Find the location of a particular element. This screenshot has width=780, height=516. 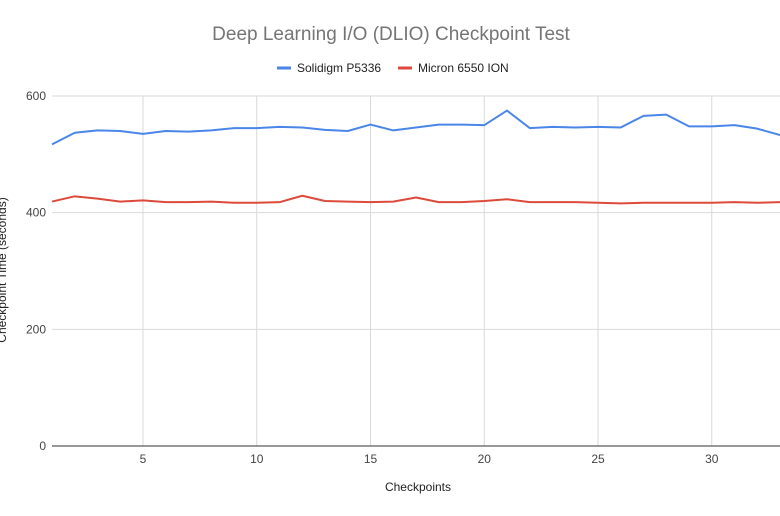

x-tick-labels: 5 10 15 20 25 30 is located at coordinates (429, 459).